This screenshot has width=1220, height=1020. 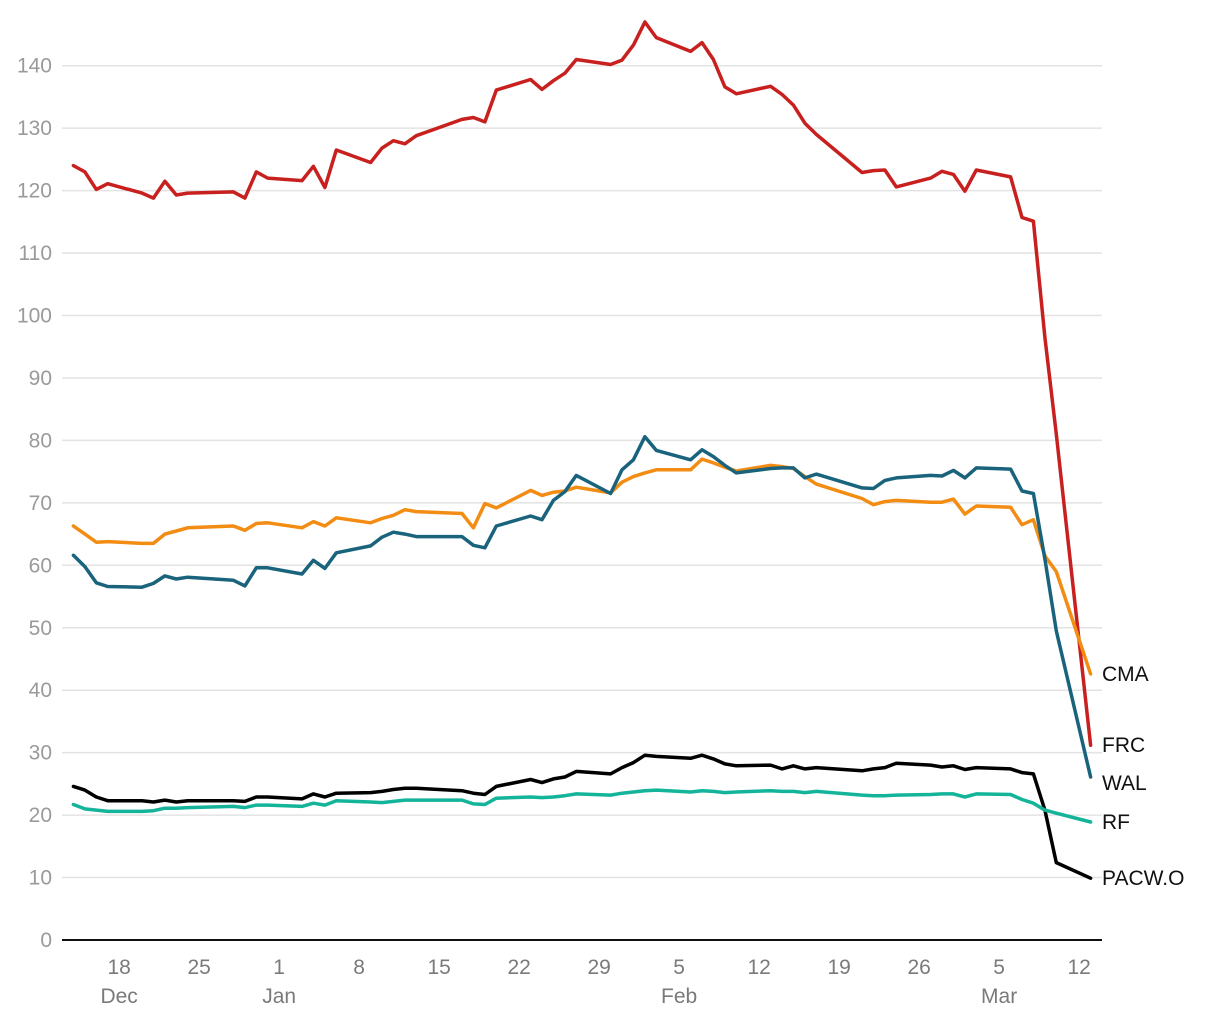 I want to click on x-tick-label-2023-02-26: 26, so click(x=918, y=967).